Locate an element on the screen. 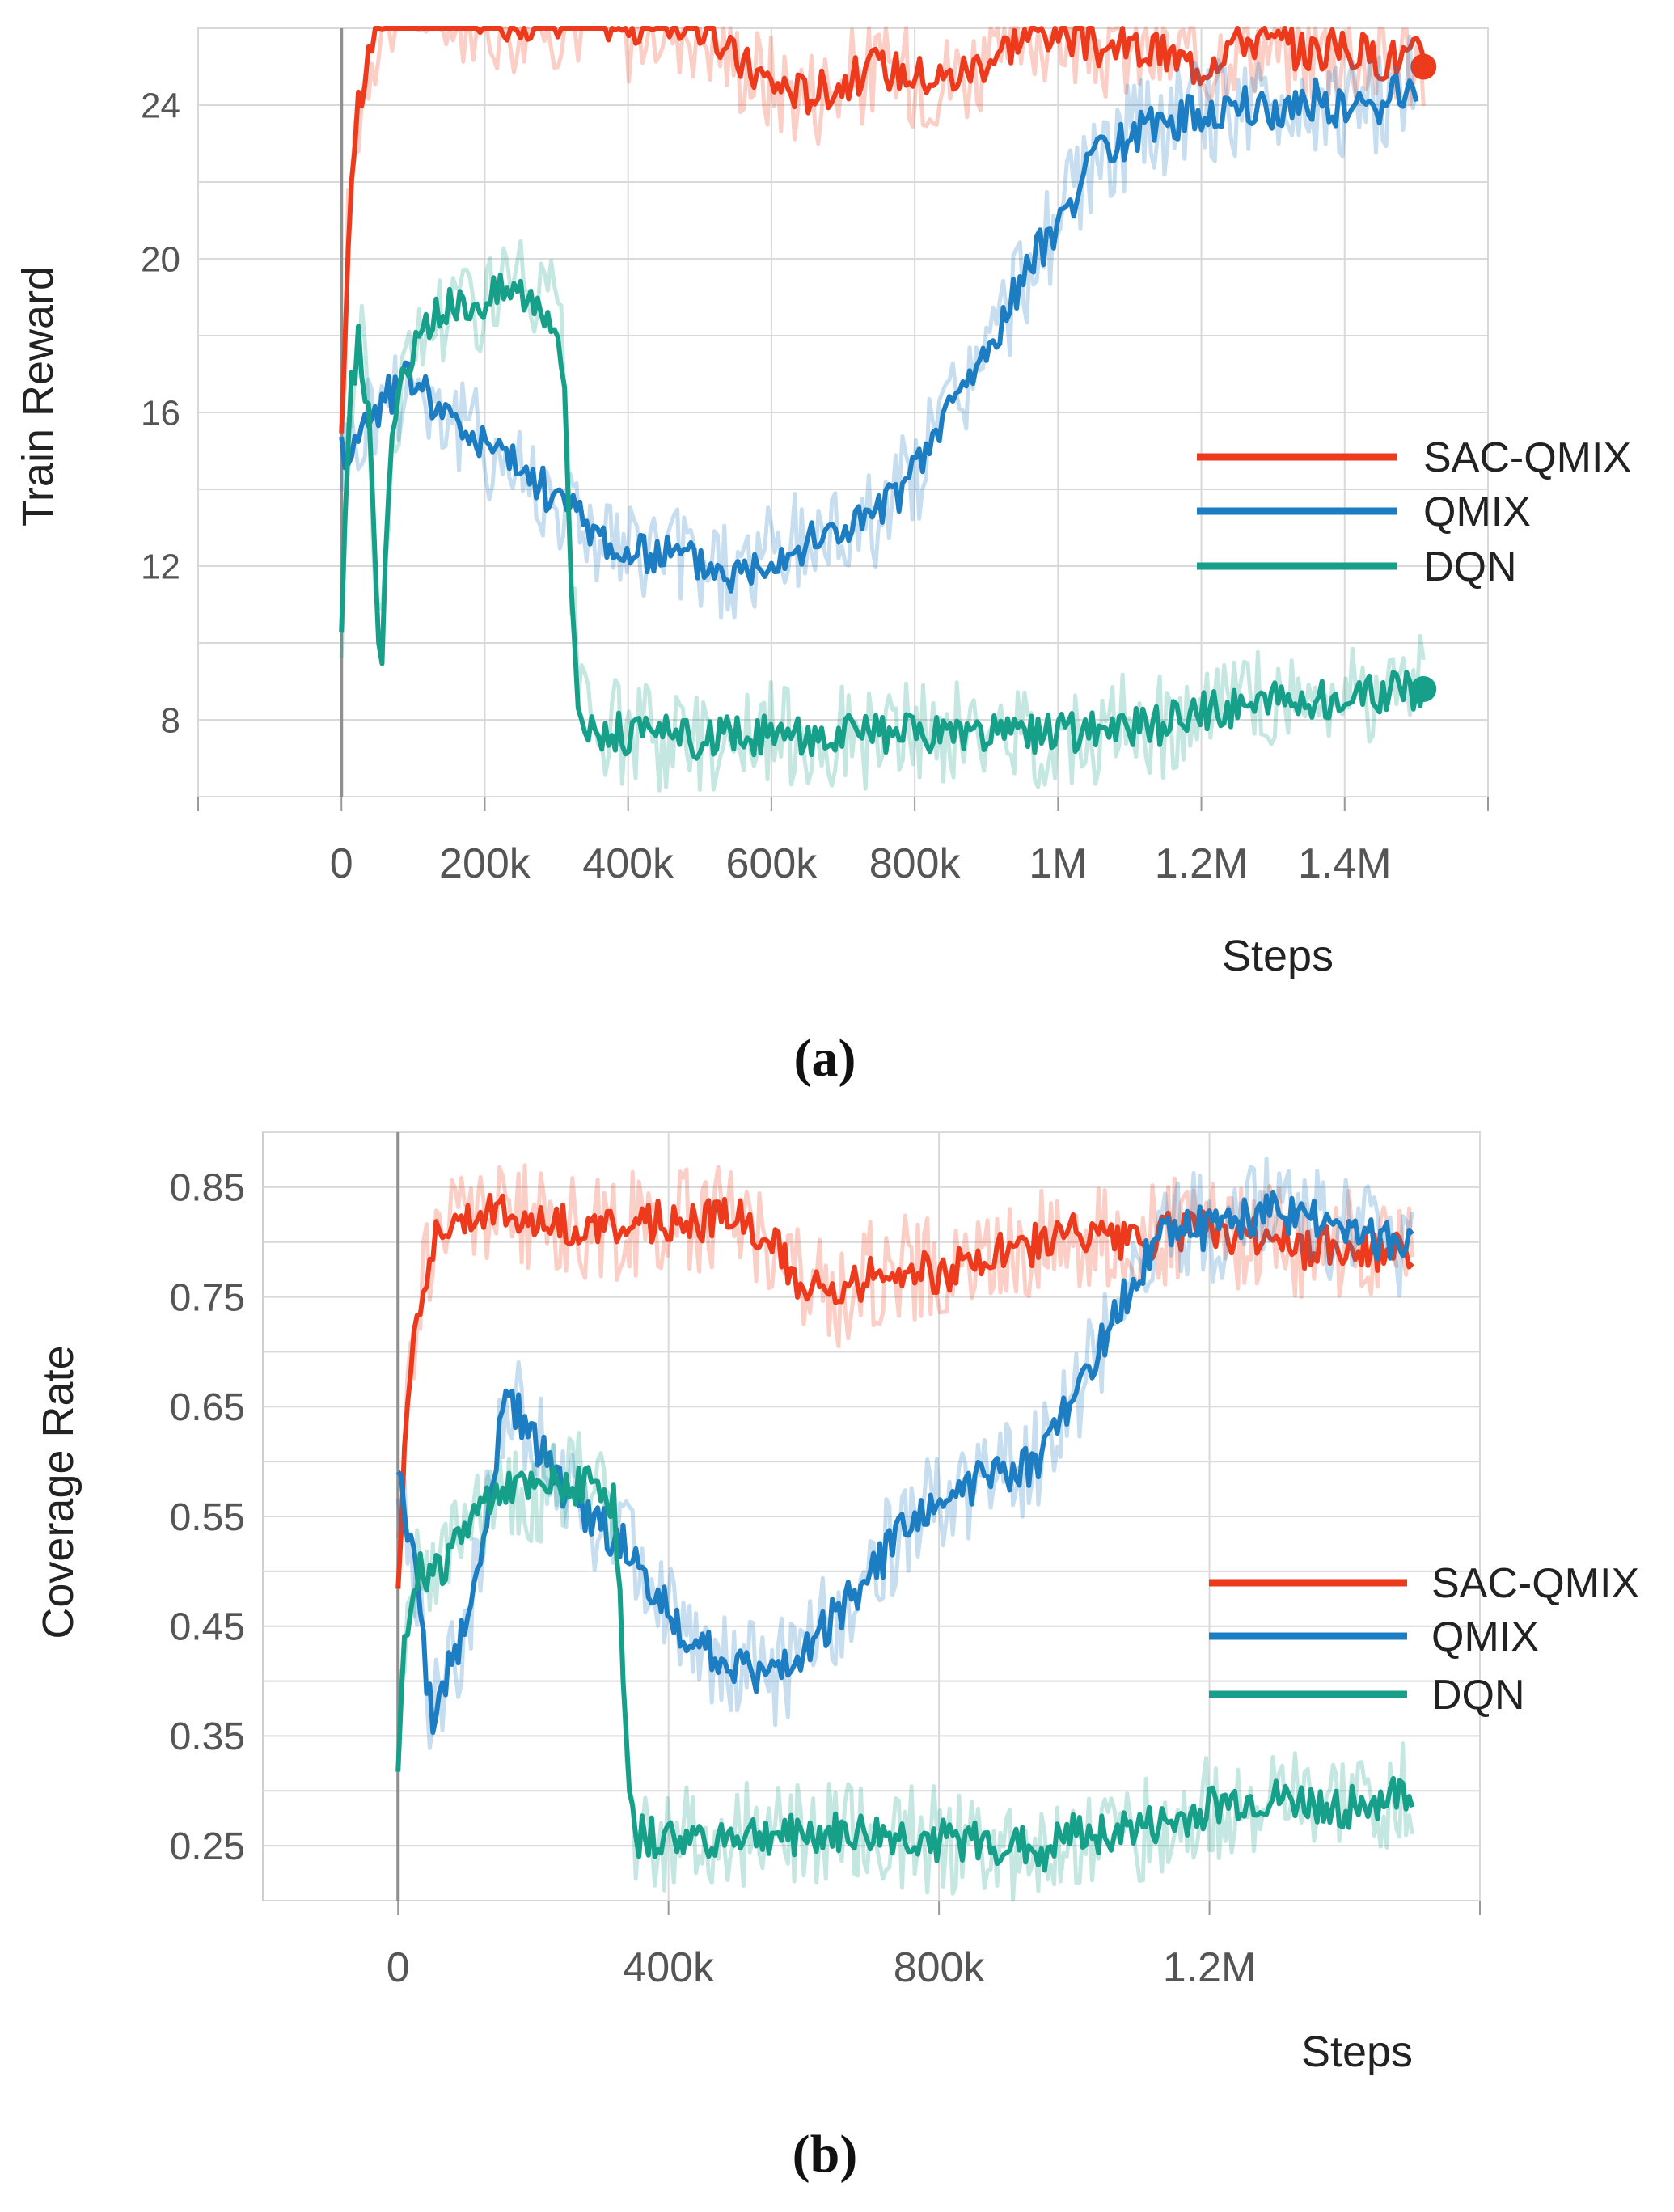  series-endpoint-sac-qmix is located at coordinates (1423, 66).